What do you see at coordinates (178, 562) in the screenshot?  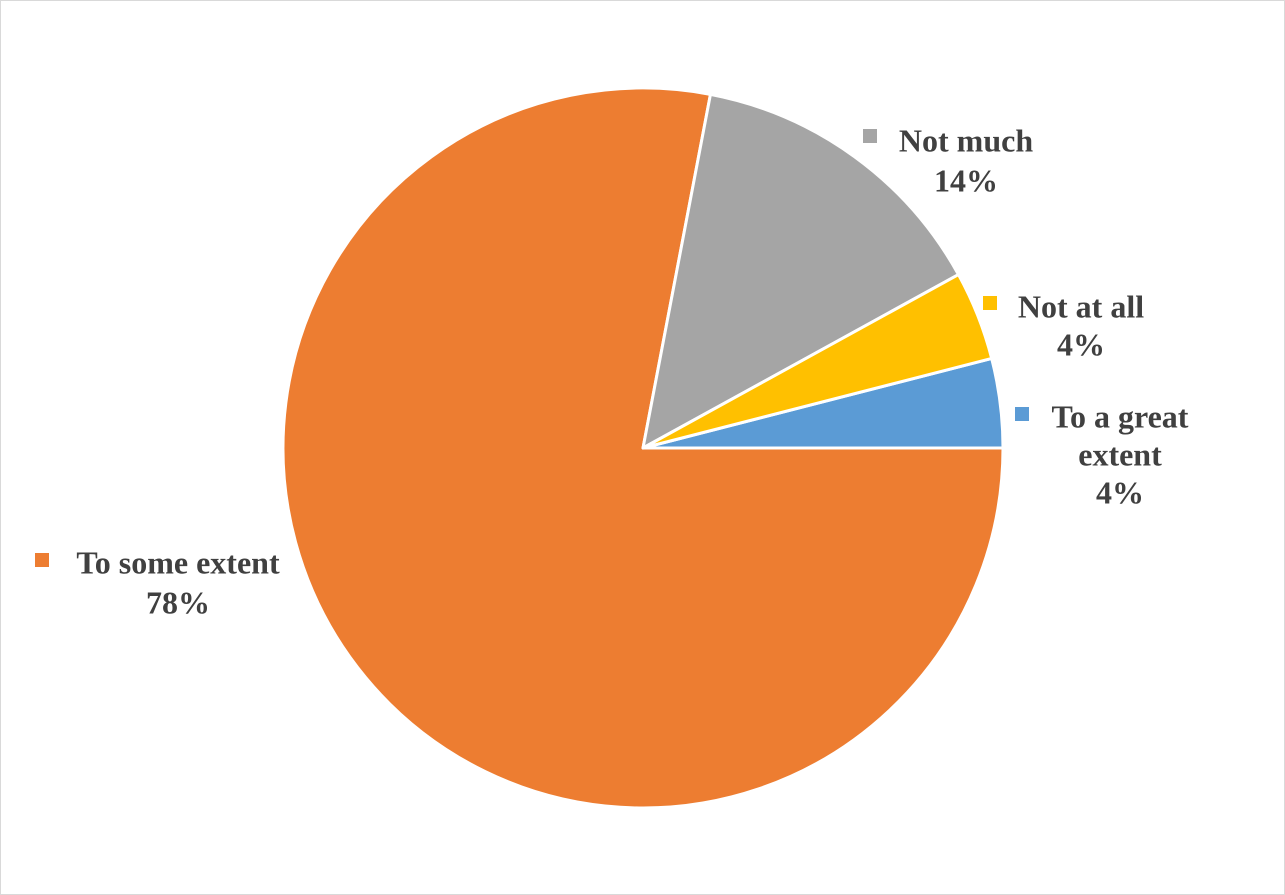 I see `category-label-to-some-extent: To some extent` at bounding box center [178, 562].